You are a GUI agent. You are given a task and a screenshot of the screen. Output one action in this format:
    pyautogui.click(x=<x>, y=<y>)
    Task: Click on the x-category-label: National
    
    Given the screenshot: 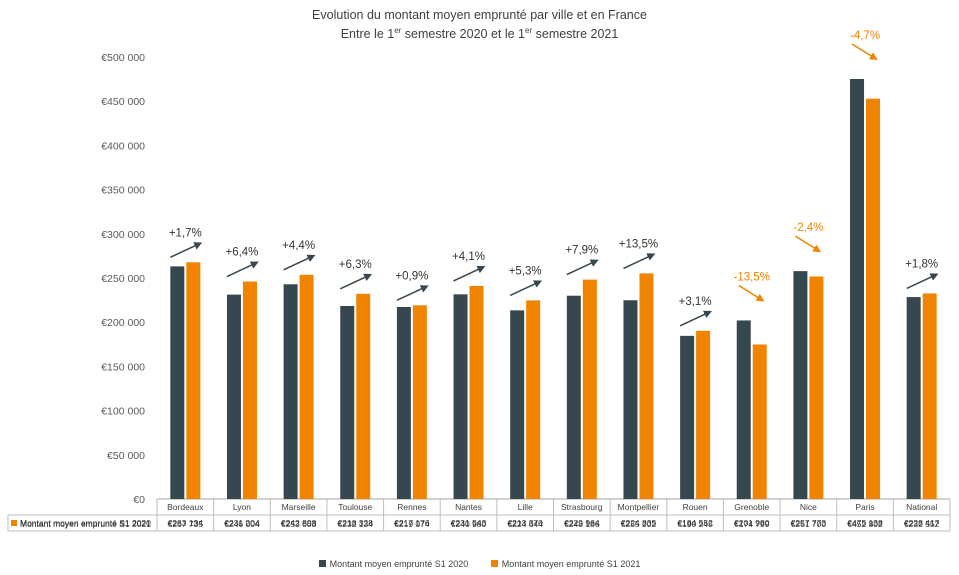 What is the action you would take?
    pyautogui.click(x=921, y=507)
    